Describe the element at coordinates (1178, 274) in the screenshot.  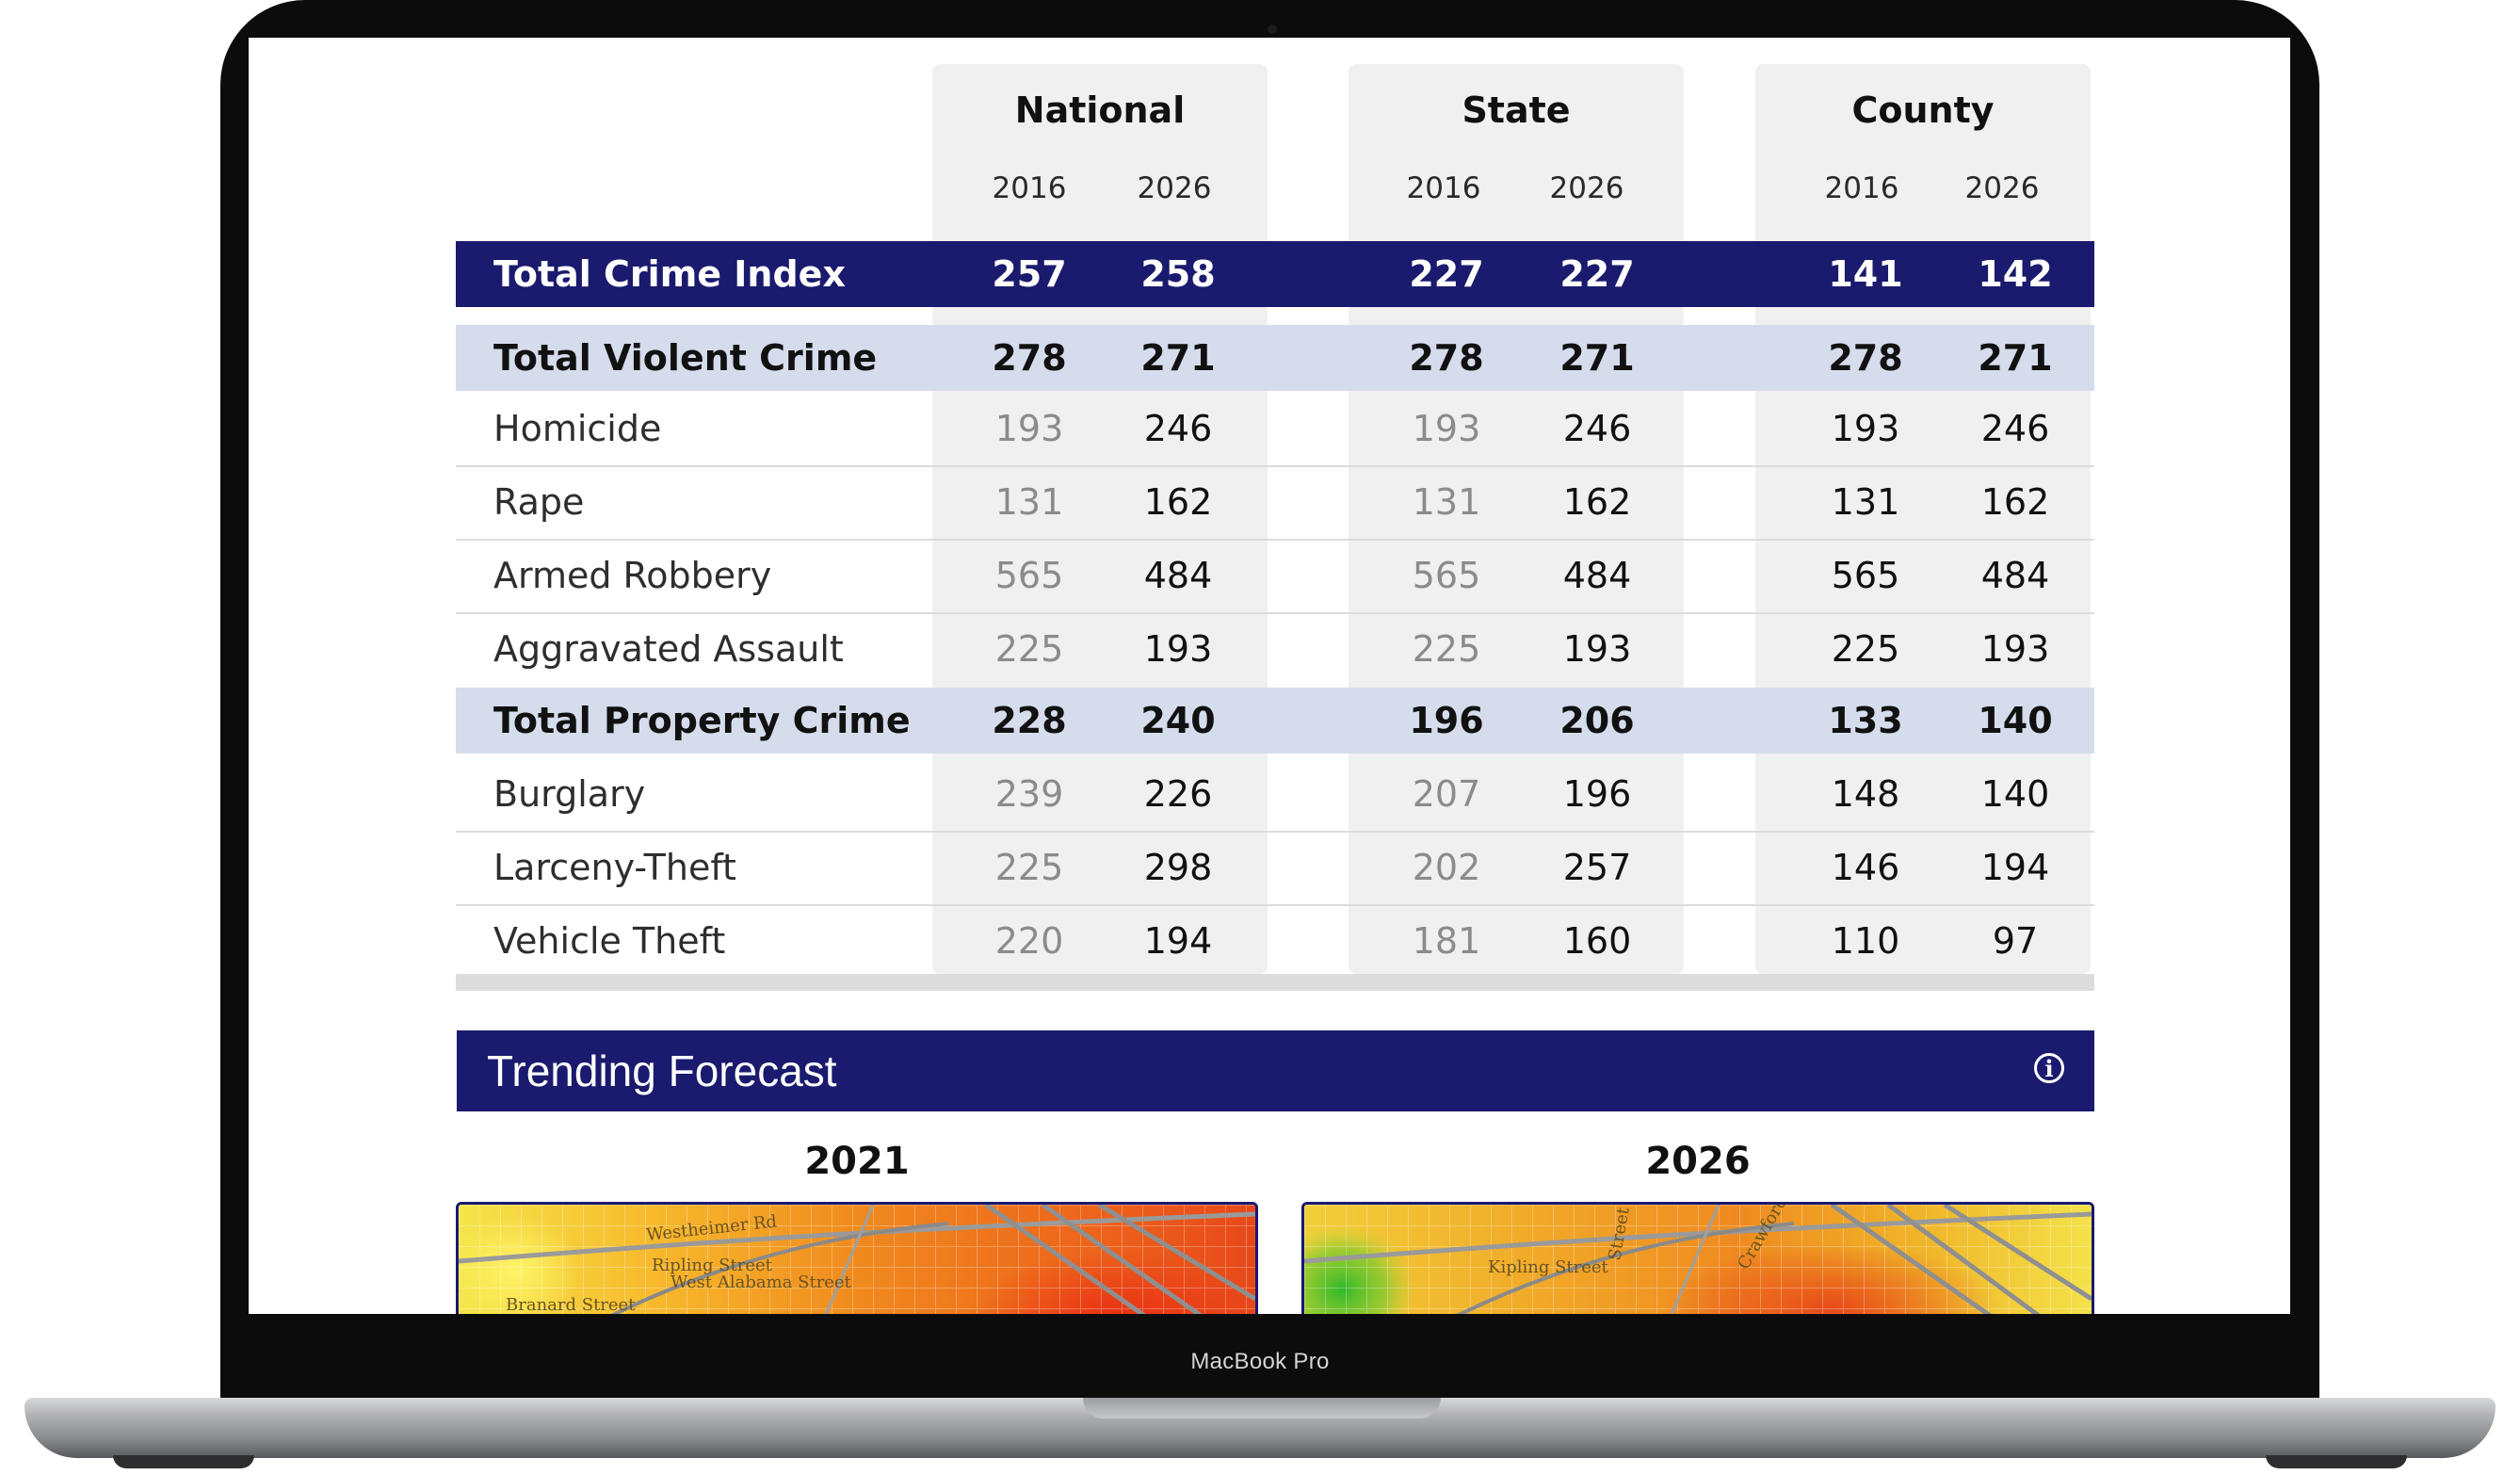
I see `cell-national-2026: 258` at that location.